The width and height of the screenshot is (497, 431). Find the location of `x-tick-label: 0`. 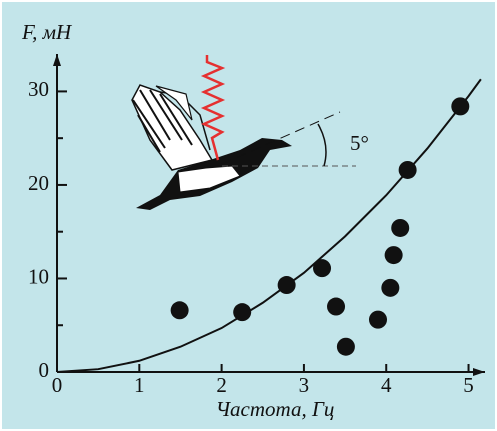

x-tick-label: 0 is located at coordinates (57, 385).